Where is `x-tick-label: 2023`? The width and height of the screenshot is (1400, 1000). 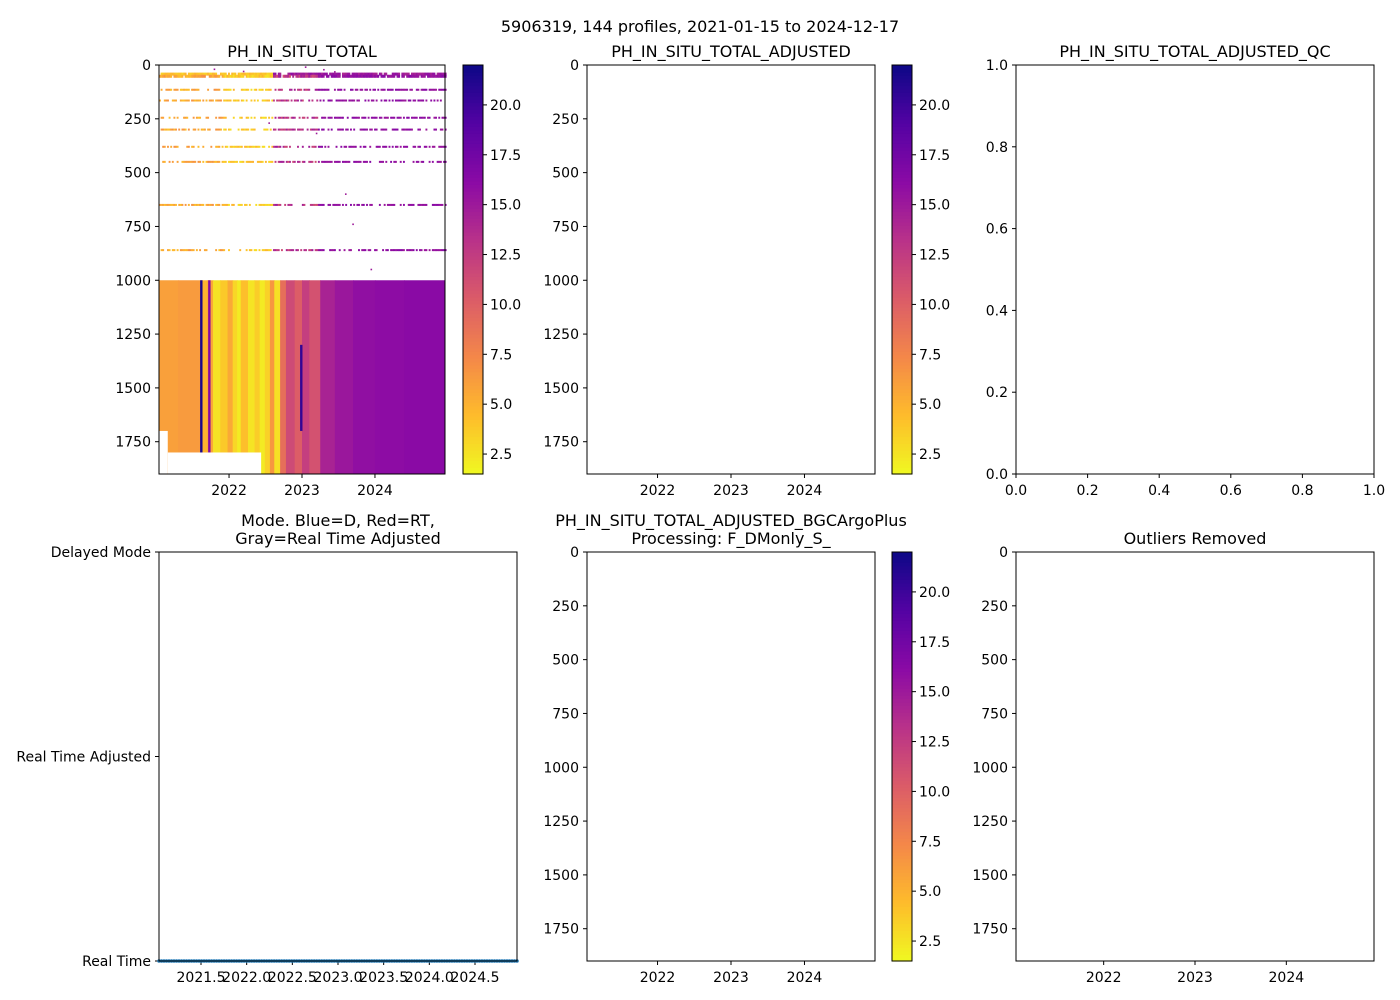
x-tick-label: 2023 is located at coordinates (731, 978).